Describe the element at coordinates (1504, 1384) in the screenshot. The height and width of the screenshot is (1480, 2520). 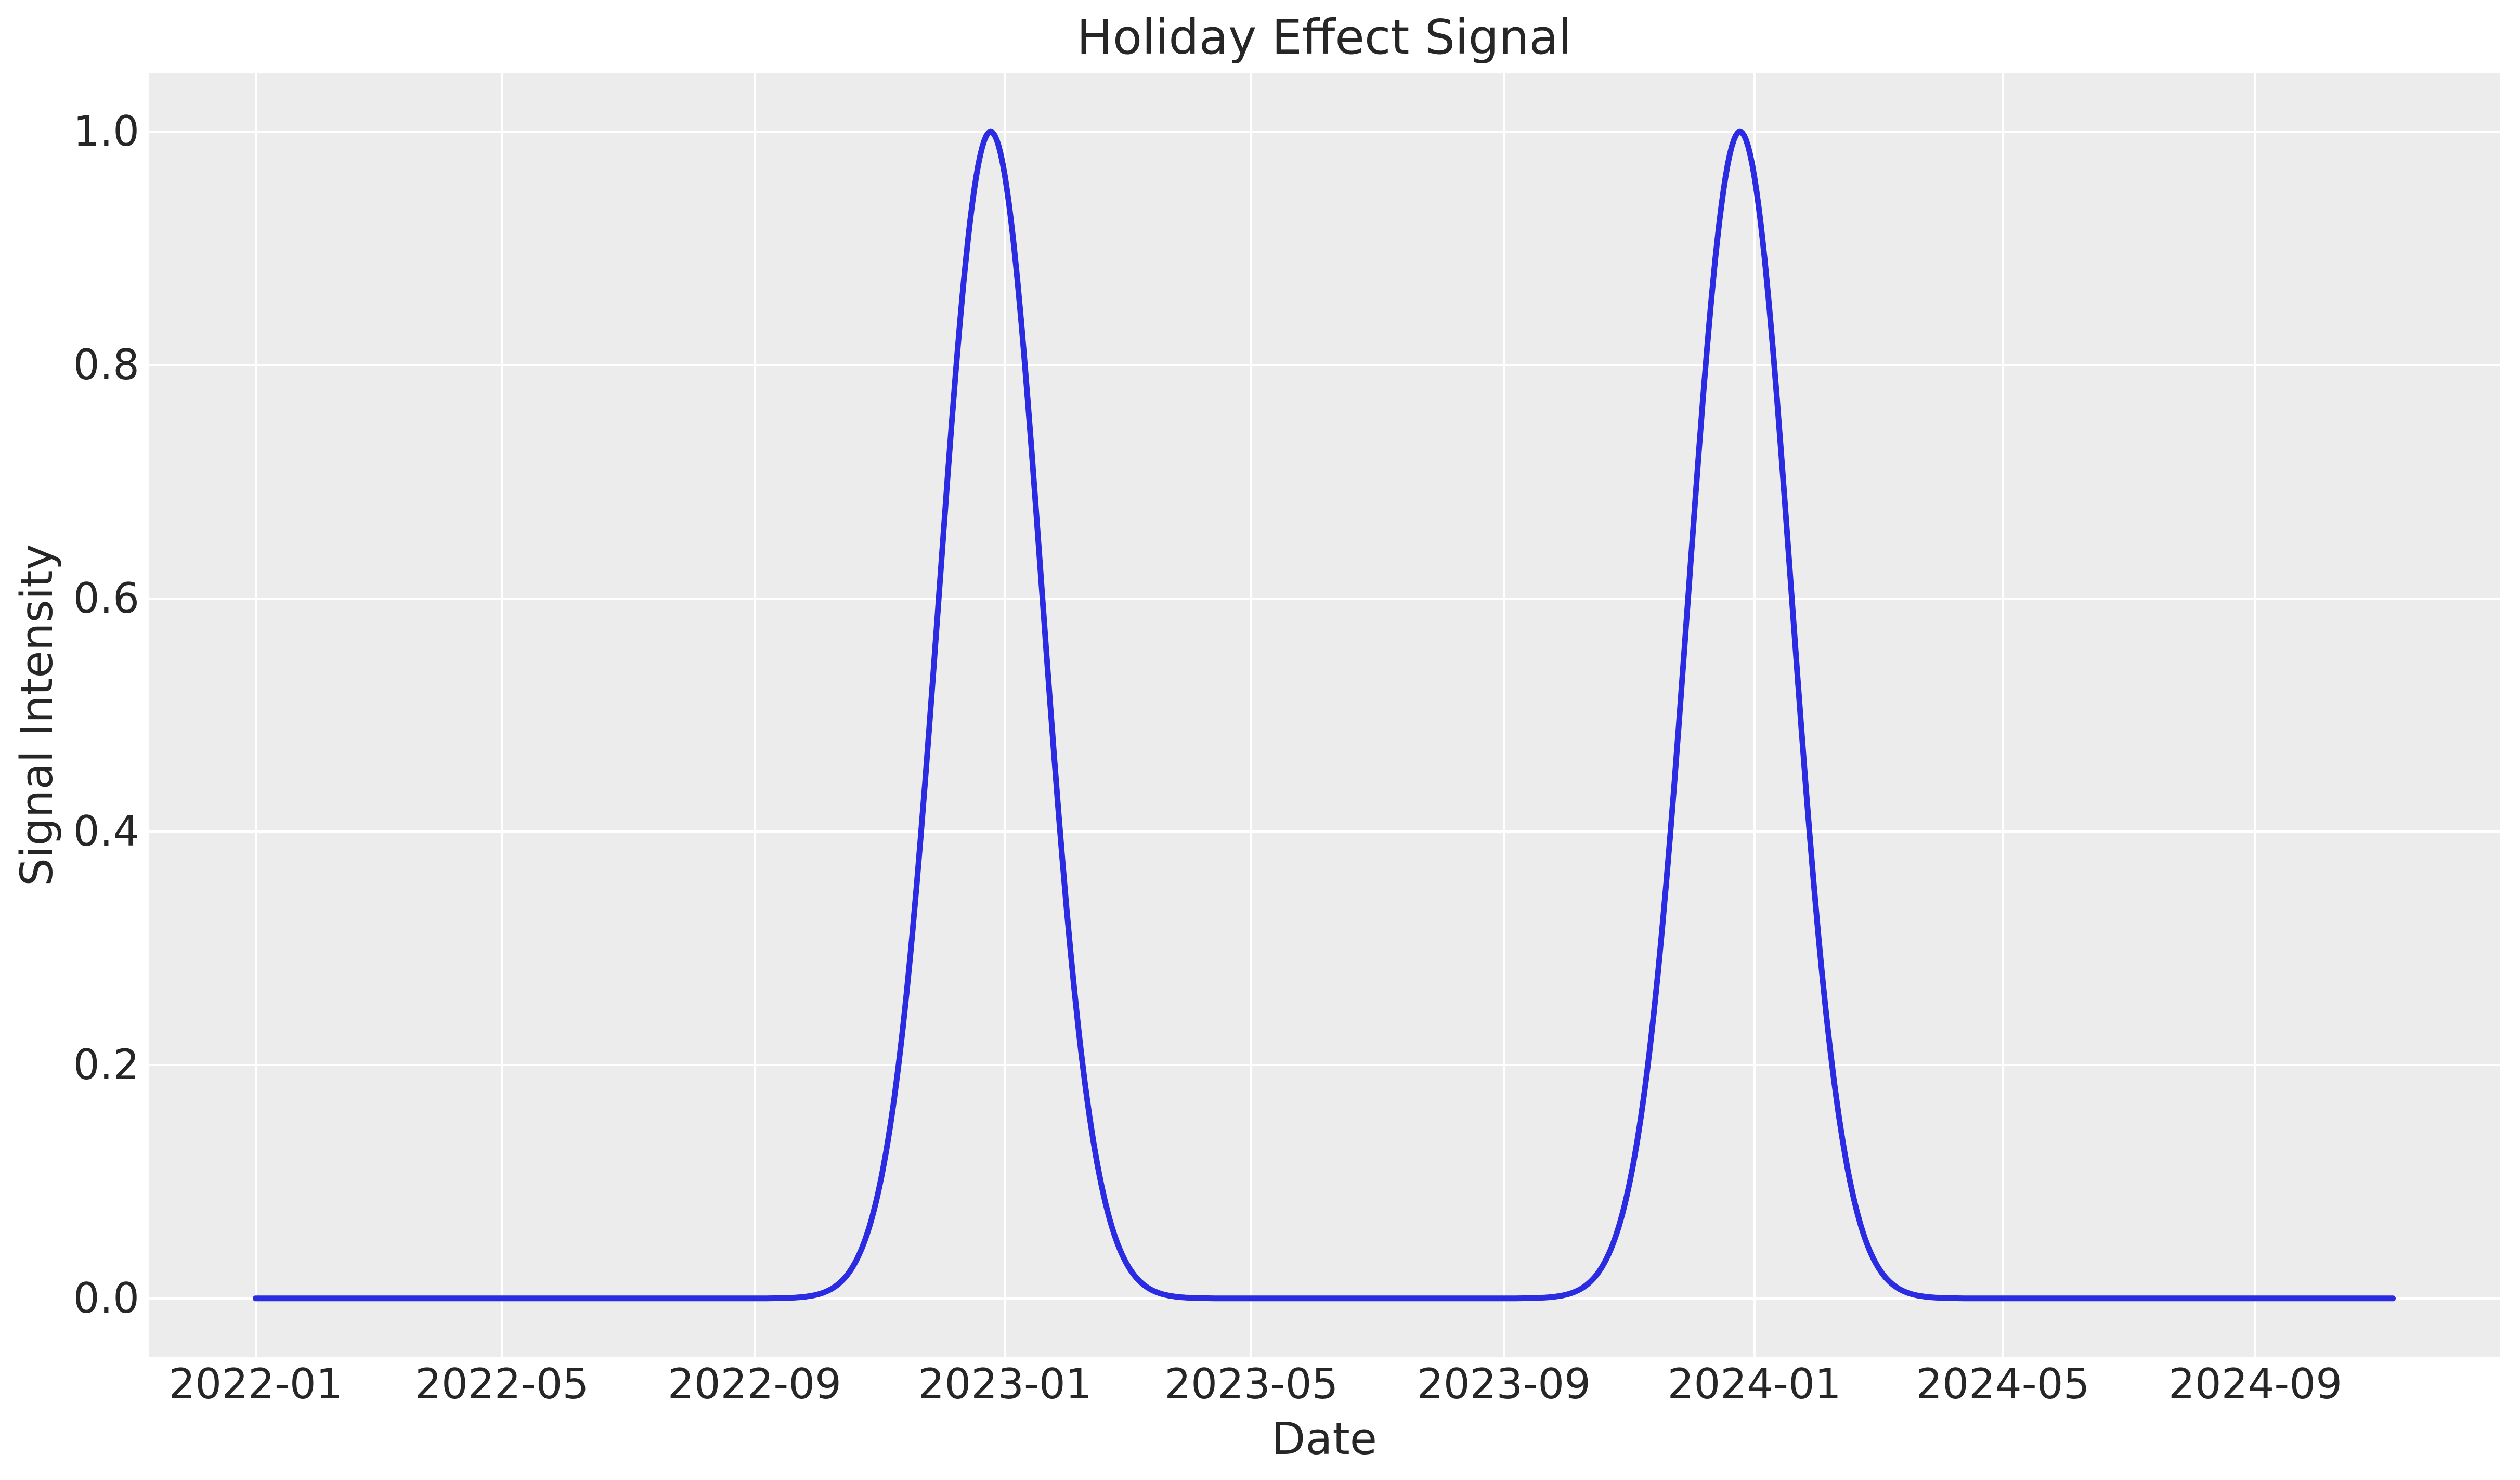
I see `x-tick-label: 2023-09` at that location.